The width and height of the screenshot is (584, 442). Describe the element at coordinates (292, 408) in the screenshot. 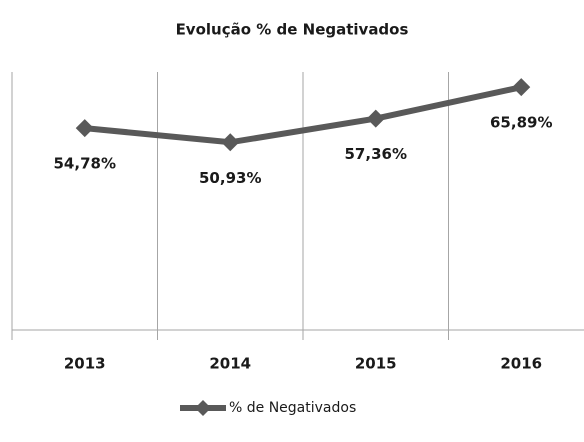

I see `legend-label: % de Negativados` at that location.